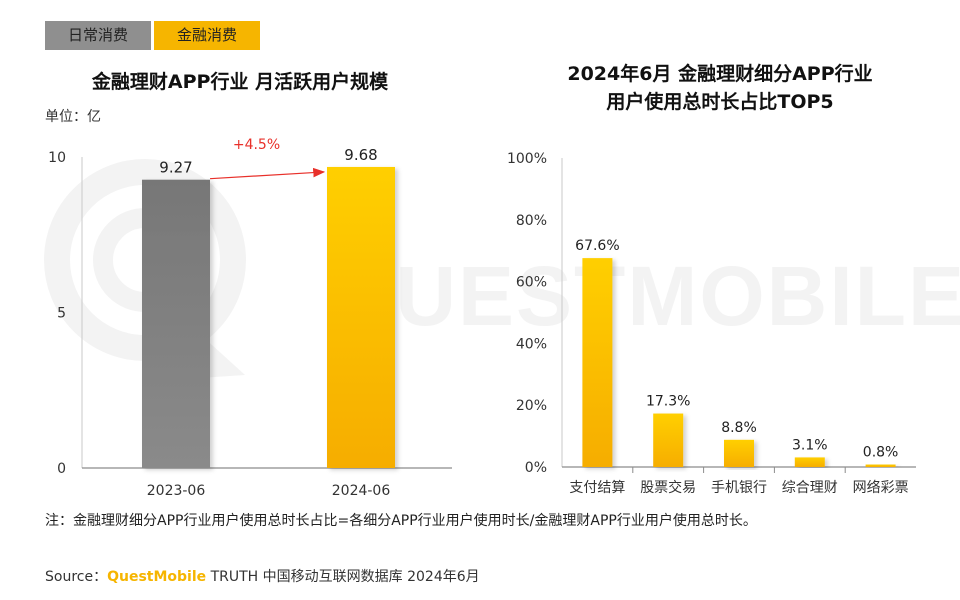 The width and height of the screenshot is (960, 600). What do you see at coordinates (76, 577) in the screenshot?
I see `source-prefix: Source：` at bounding box center [76, 577].